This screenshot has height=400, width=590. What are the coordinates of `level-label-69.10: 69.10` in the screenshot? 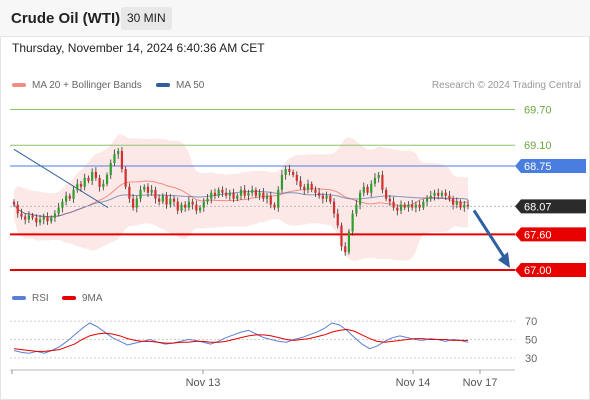 It's located at (538, 146).